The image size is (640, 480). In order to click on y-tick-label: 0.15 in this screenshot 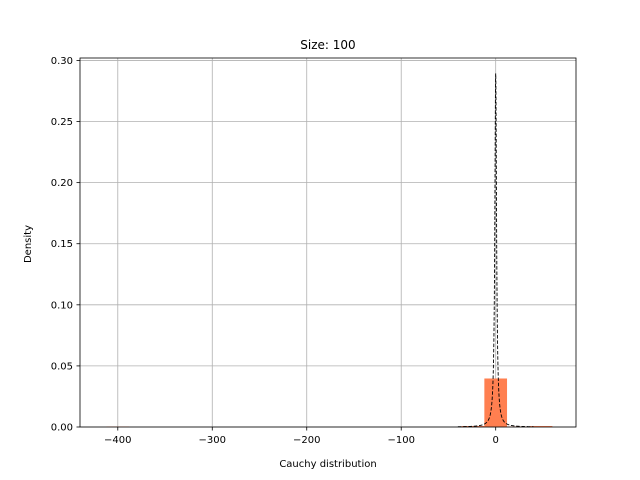, I will do `click(62, 244)`.